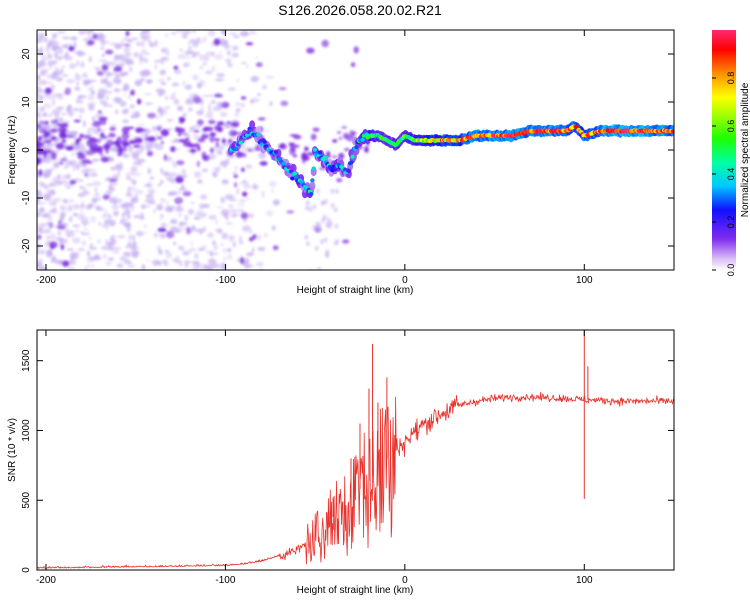  What do you see at coordinates (724, 174) in the screenshot?
I see `colorbar-ticks: 0.0 0.2 0.4 0.6 0.8` at bounding box center [724, 174].